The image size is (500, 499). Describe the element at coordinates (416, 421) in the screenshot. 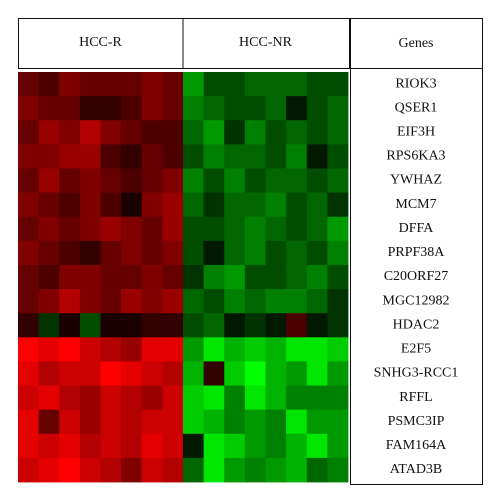

I see `gene-label: PSMC3IP` at that location.